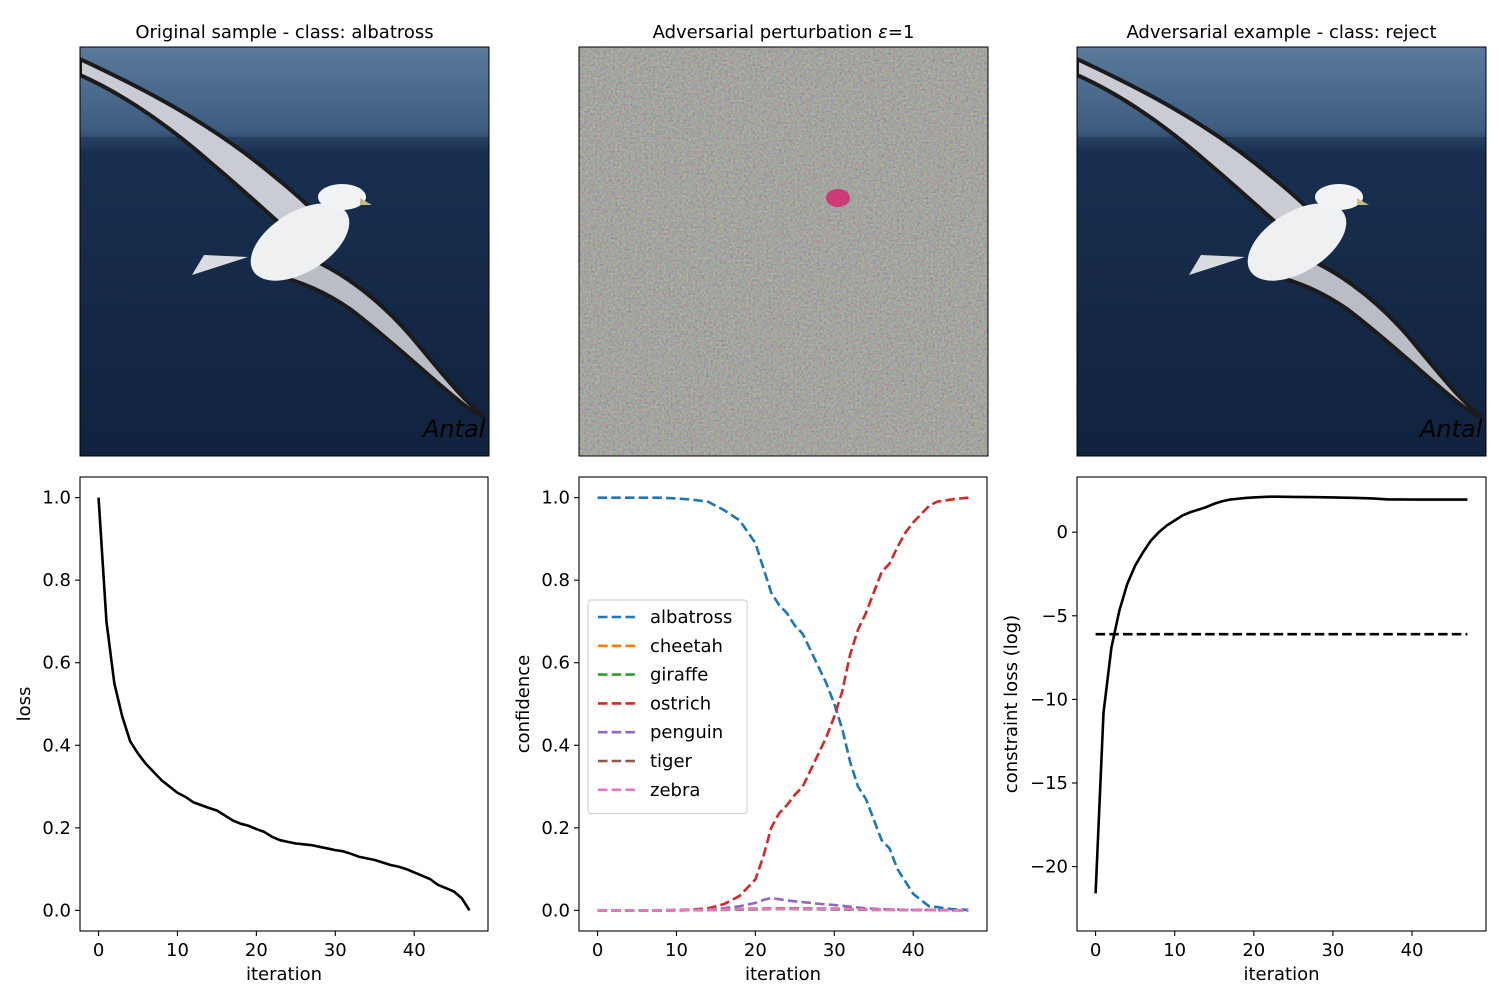 This screenshot has height=1000, width=1500. Describe the element at coordinates (783, 909) in the screenshot. I see `series-line-zebra` at that location.